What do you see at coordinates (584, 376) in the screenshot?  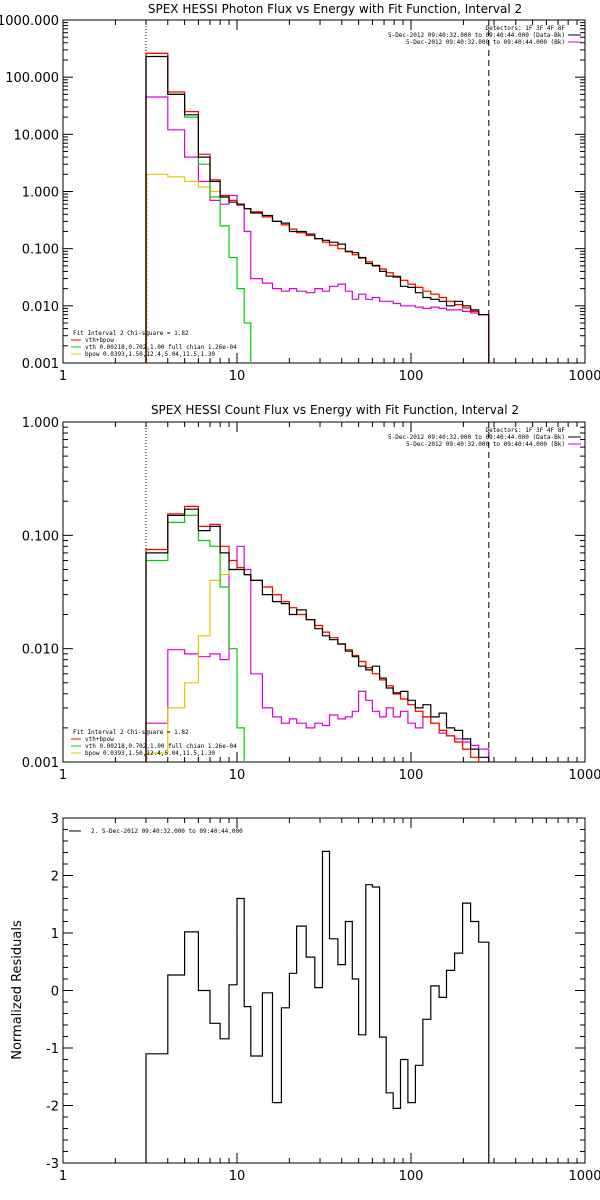 I see `photon-flux-x-tick-label: 1000` at bounding box center [584, 376].